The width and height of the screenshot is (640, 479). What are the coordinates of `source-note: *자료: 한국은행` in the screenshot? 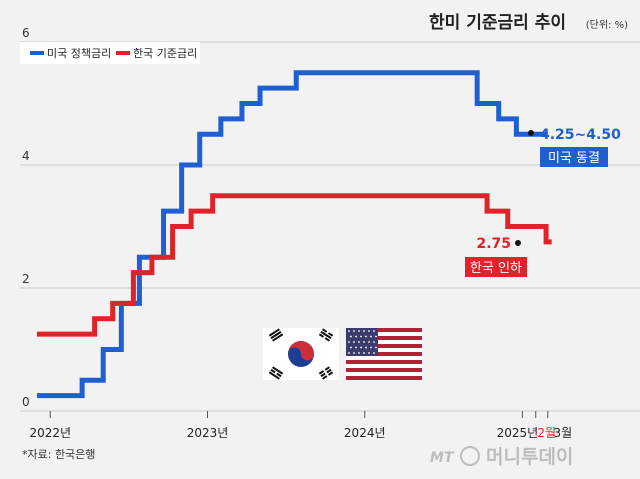 It's located at (58, 454).